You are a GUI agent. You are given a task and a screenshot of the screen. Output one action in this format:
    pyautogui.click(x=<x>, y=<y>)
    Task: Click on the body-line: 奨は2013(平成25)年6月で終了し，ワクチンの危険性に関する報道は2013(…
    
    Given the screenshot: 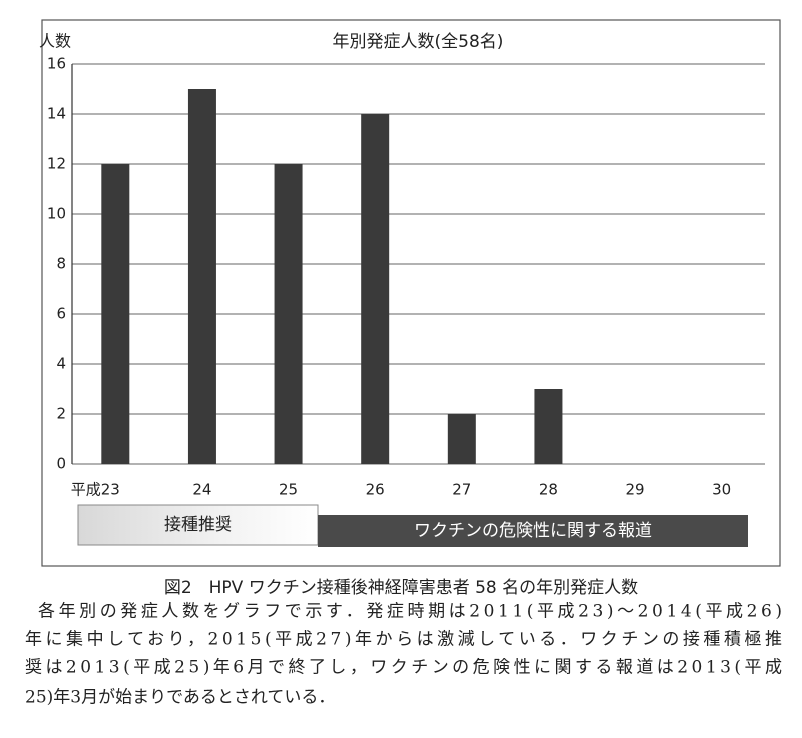 What is the action you would take?
    pyautogui.click(x=403, y=668)
    